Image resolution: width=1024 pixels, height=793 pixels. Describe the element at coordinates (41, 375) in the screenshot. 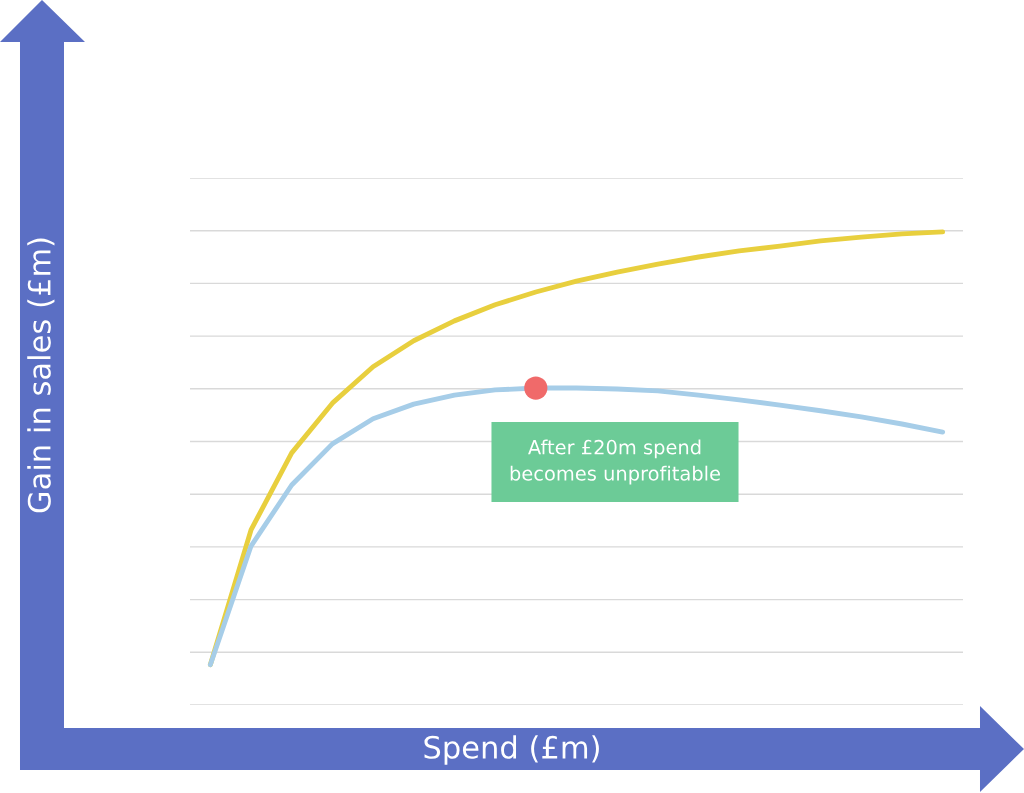

I see `y-axis-title: Gain in sales (£m)` at that location.